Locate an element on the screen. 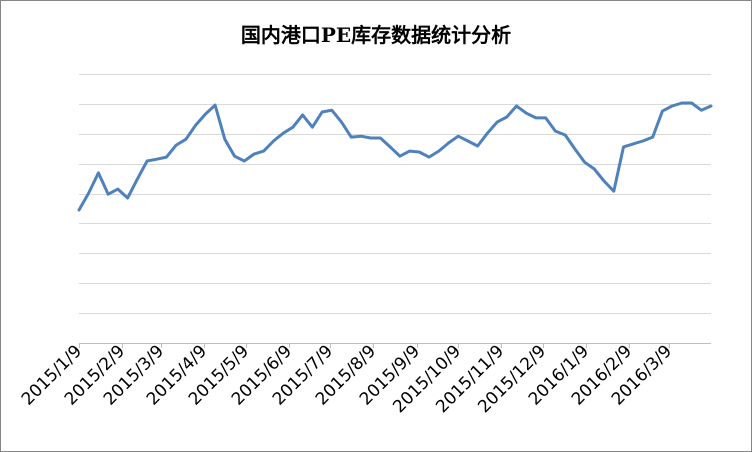 Image resolution: width=752 pixels, height=452 pixels. chart-title: 国内港口PE库存数据统计分析 is located at coordinates (376, 35).